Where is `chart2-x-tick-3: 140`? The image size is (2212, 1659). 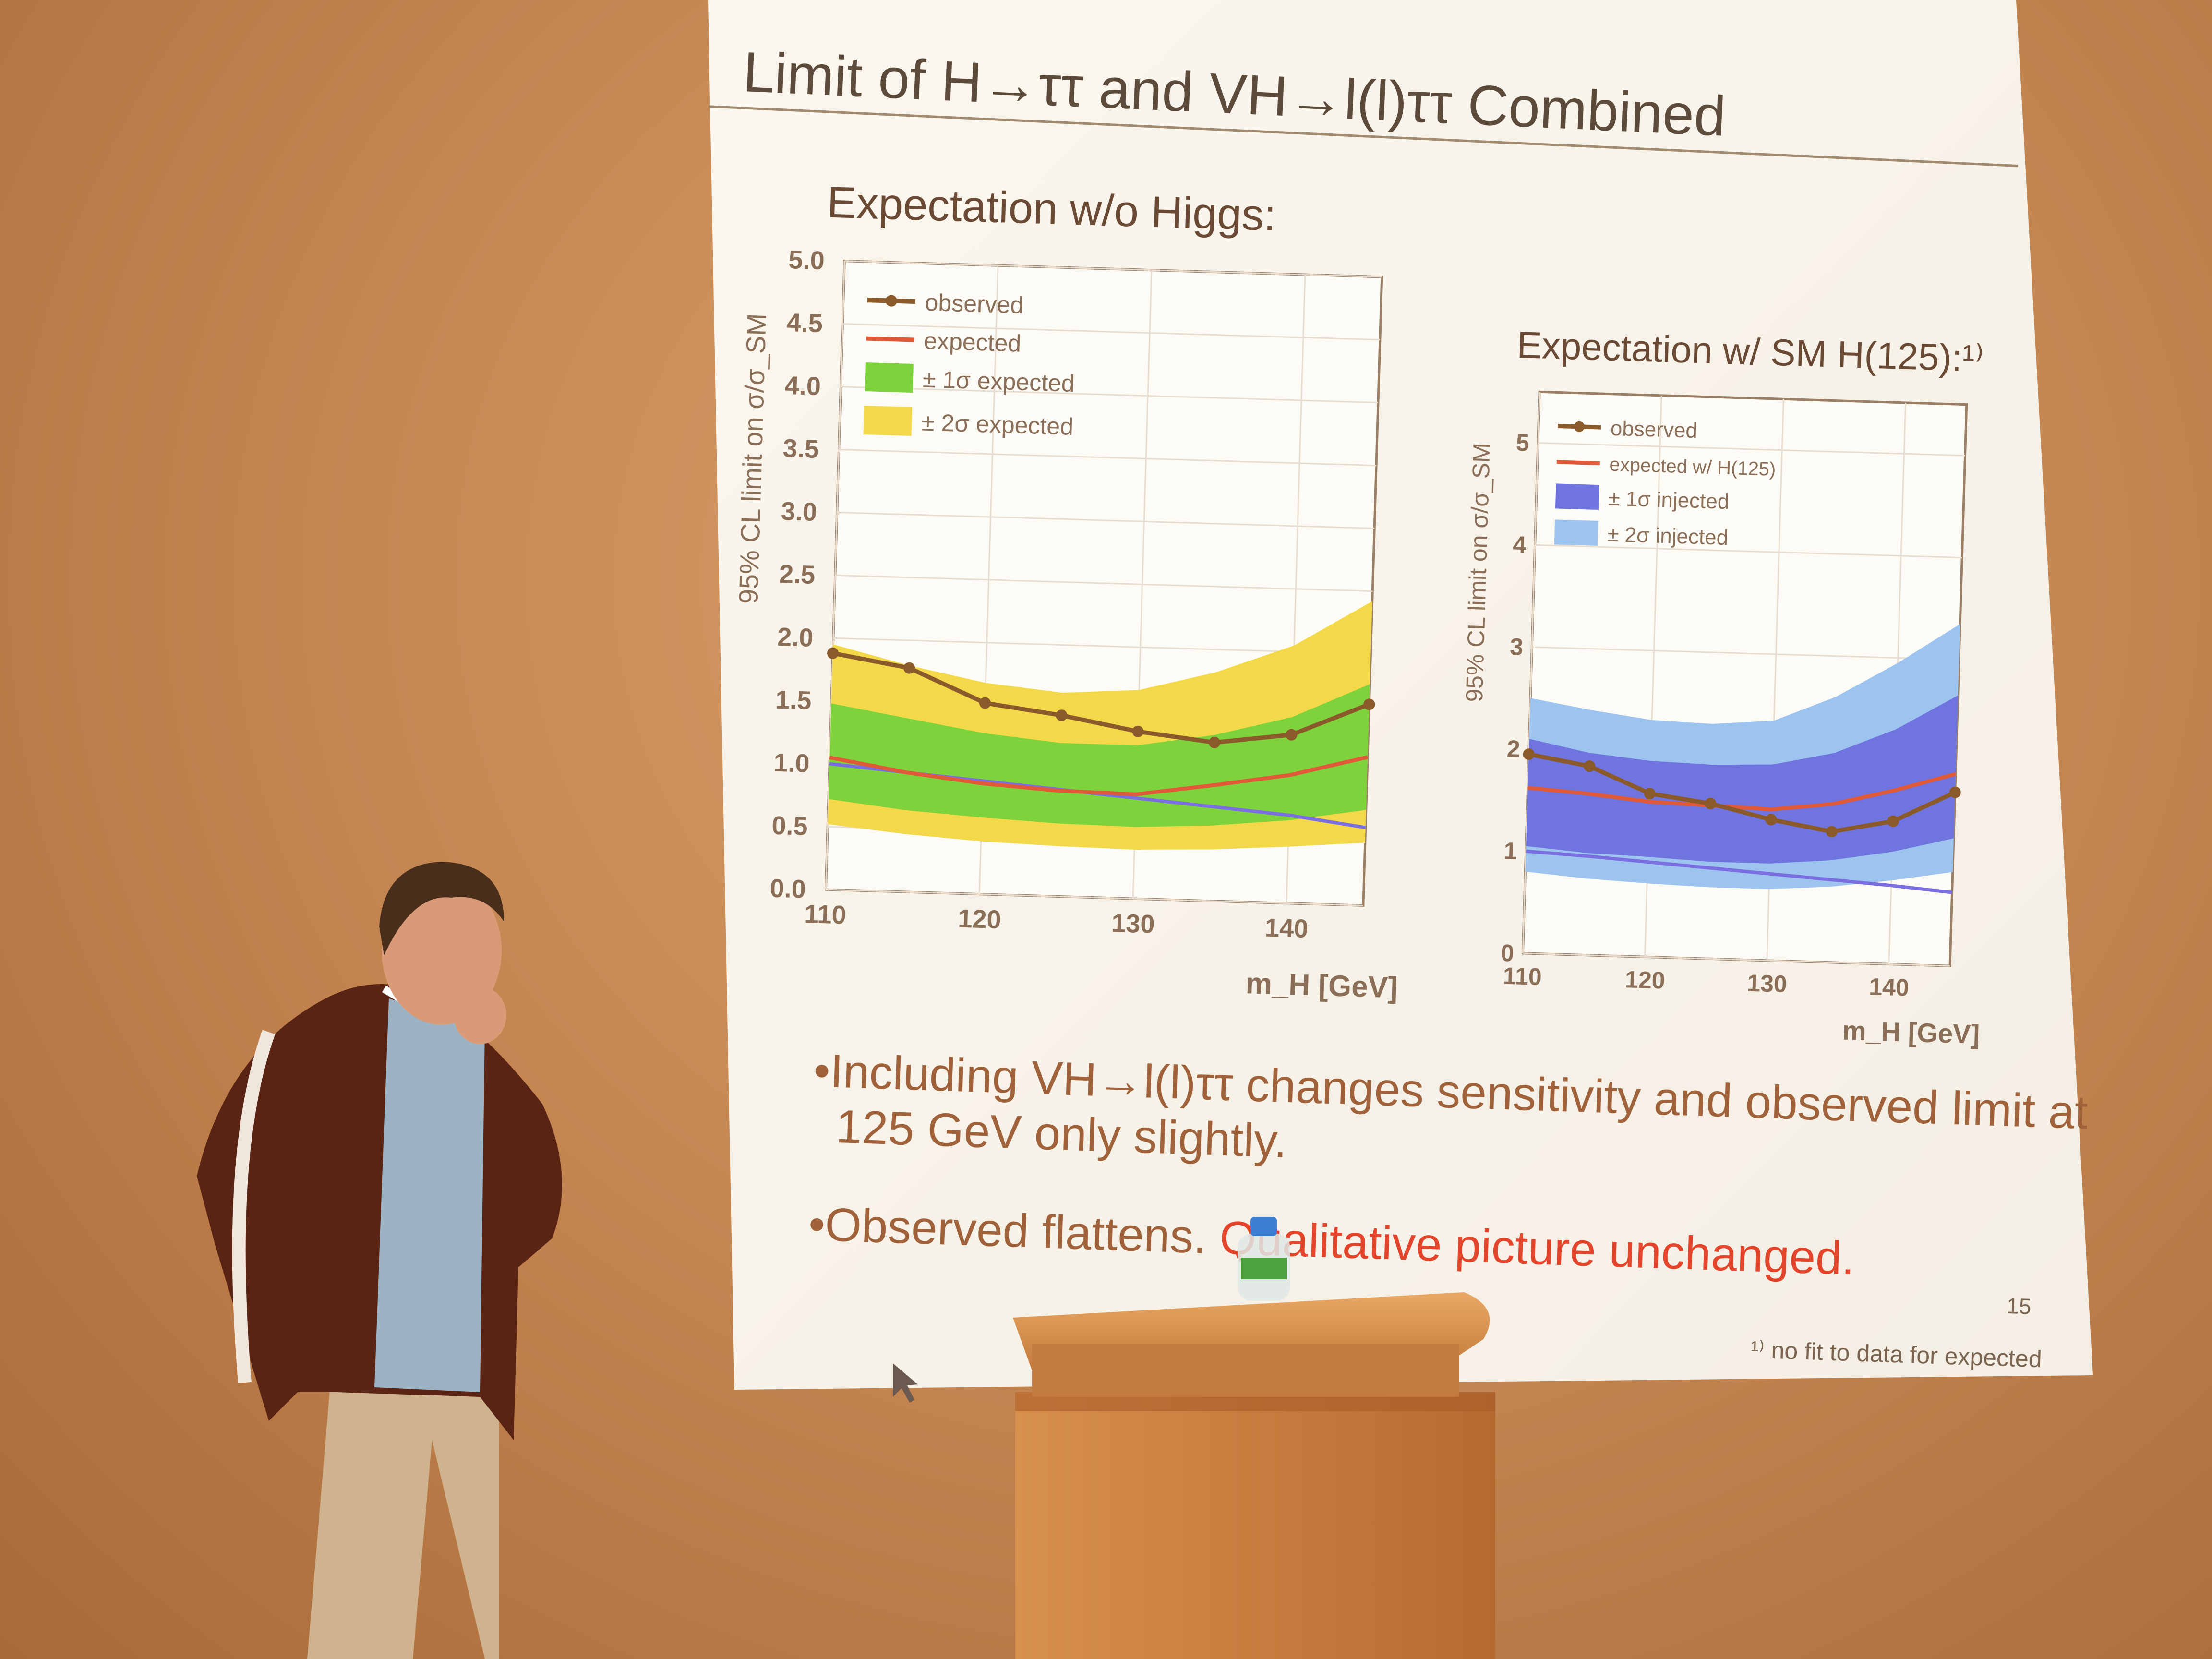 chart2-x-tick-3: 140 is located at coordinates (1889, 987).